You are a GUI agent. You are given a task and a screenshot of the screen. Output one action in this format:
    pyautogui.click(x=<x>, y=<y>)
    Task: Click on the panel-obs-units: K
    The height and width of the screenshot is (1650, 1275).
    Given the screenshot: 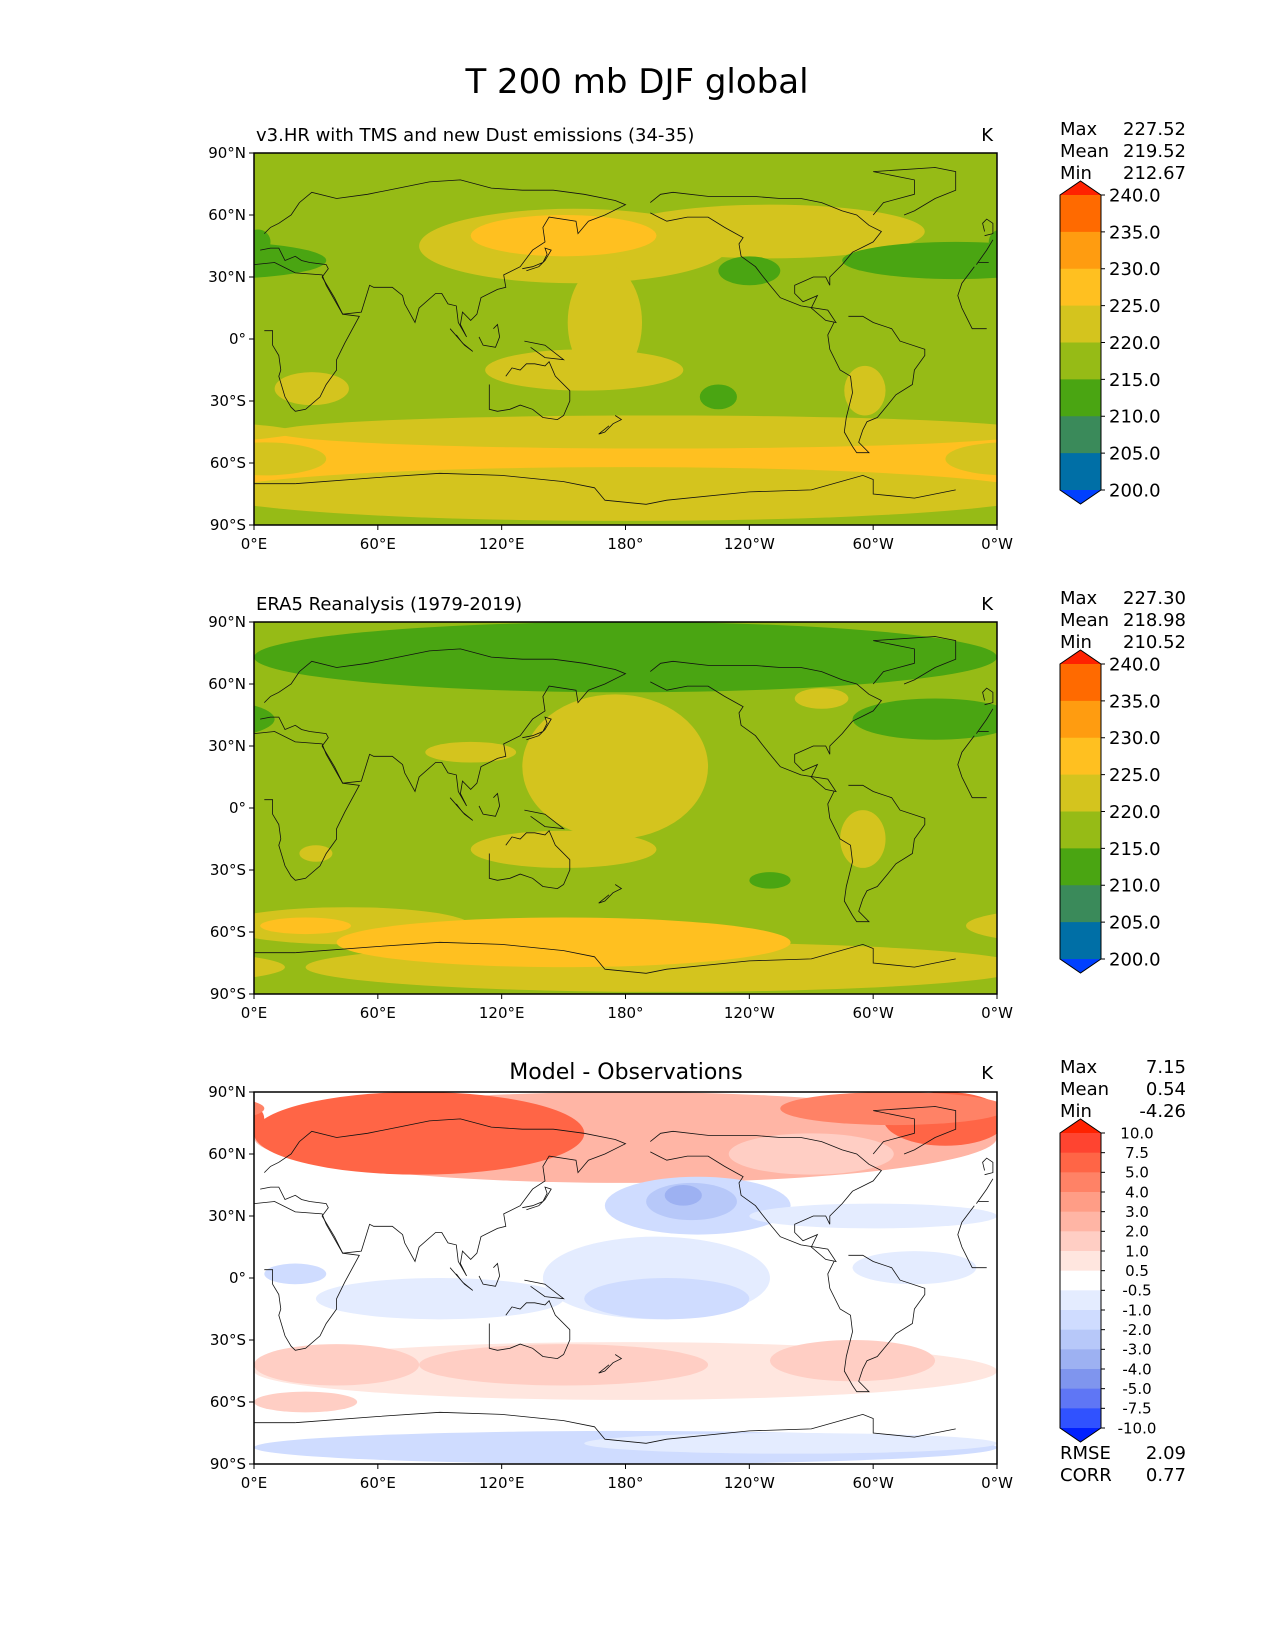 What is the action you would take?
    pyautogui.click(x=987, y=604)
    